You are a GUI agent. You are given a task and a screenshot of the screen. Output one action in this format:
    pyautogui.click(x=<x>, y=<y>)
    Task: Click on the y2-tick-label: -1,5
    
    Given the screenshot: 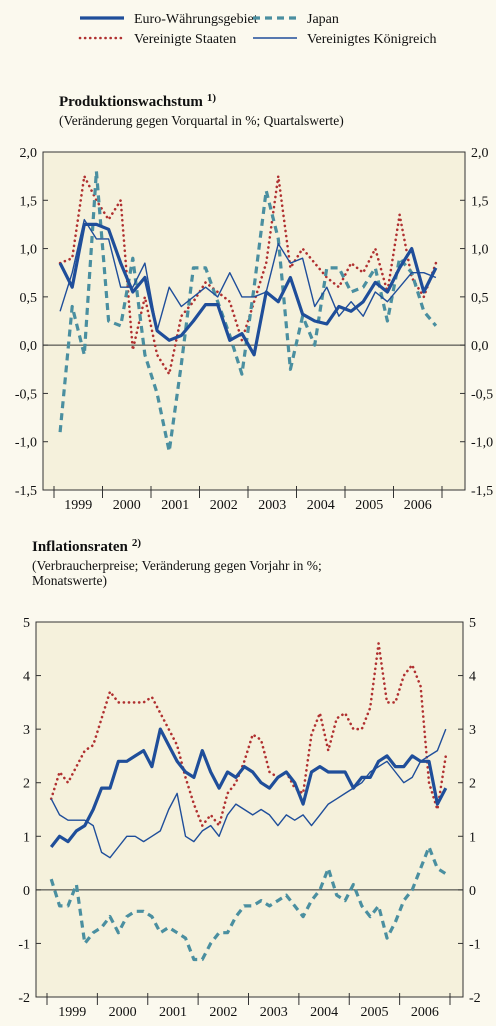 What is the action you would take?
    pyautogui.click(x=482, y=491)
    